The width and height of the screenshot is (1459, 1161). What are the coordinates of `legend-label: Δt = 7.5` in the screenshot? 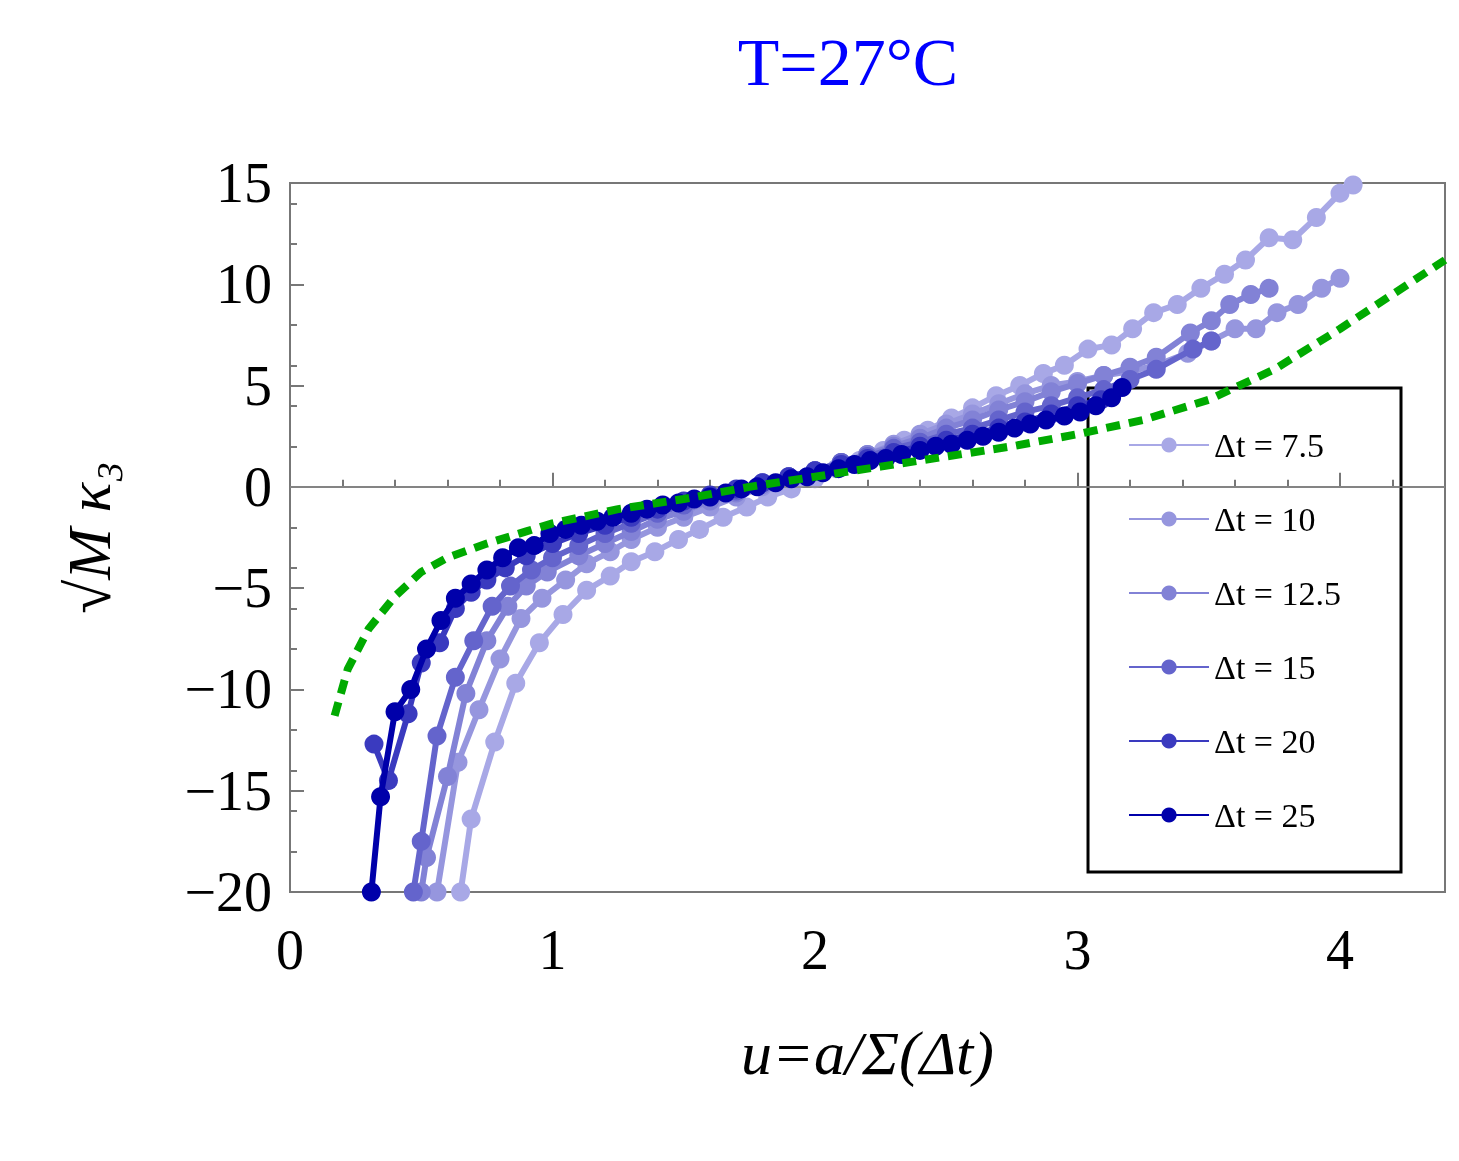 It's located at (1269, 445).